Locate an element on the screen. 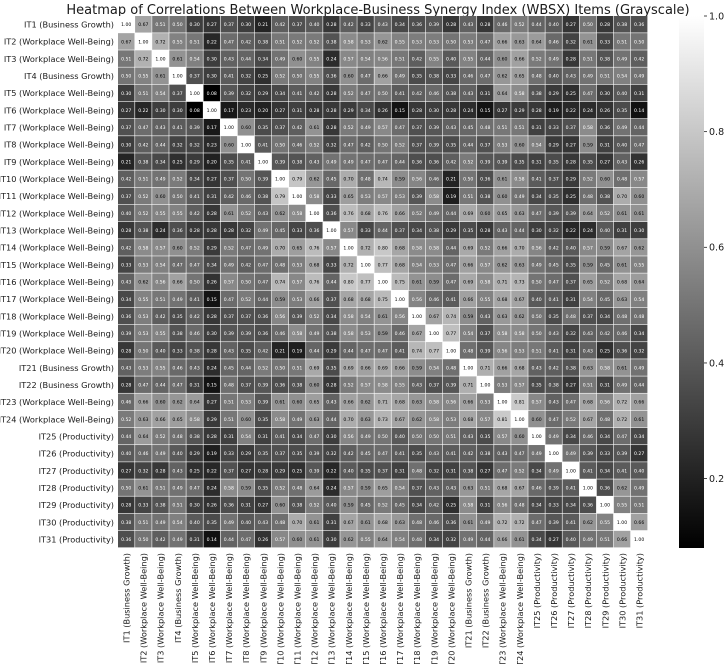 The width and height of the screenshot is (726, 664). cell-value-label: 0.33 is located at coordinates (331, 265).